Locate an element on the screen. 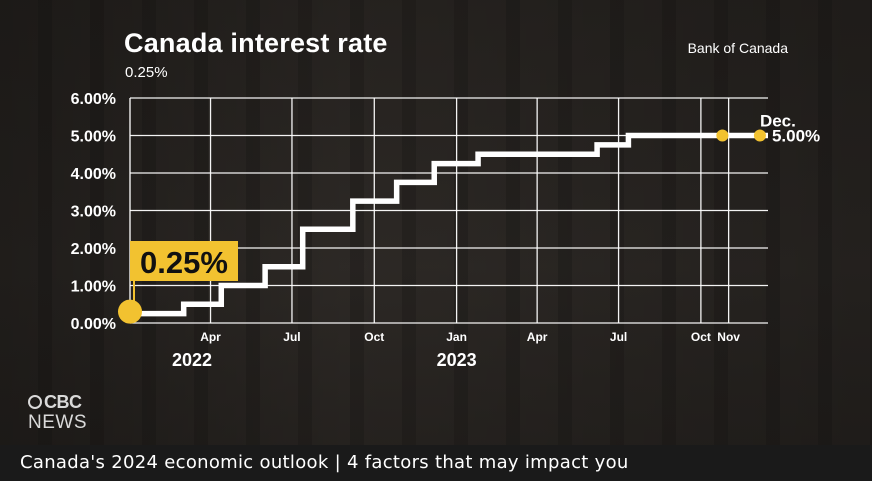 The image size is (872, 481). start-point-marker is located at coordinates (130, 311).